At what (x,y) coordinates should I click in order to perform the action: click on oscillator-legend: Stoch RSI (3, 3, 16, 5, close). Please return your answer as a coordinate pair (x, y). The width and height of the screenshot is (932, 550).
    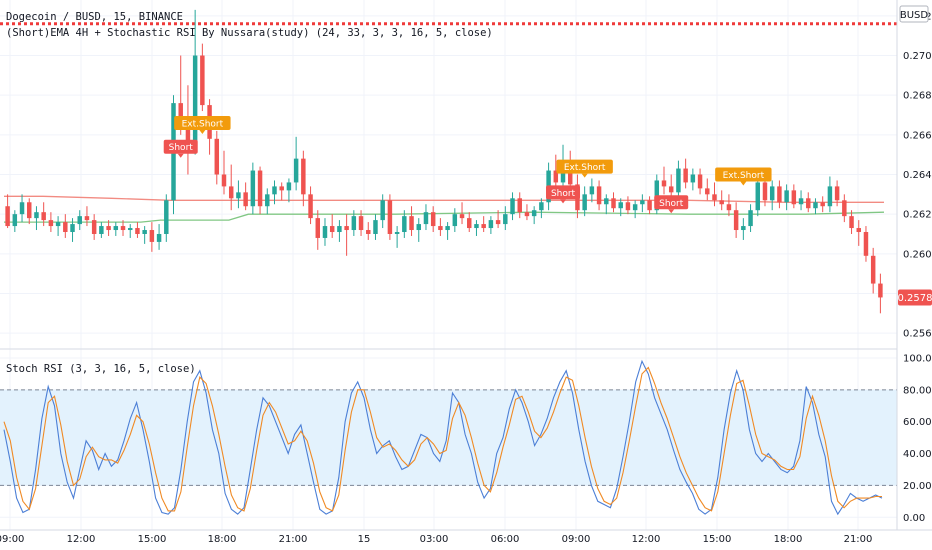
    Looking at the image, I should click on (101, 369).